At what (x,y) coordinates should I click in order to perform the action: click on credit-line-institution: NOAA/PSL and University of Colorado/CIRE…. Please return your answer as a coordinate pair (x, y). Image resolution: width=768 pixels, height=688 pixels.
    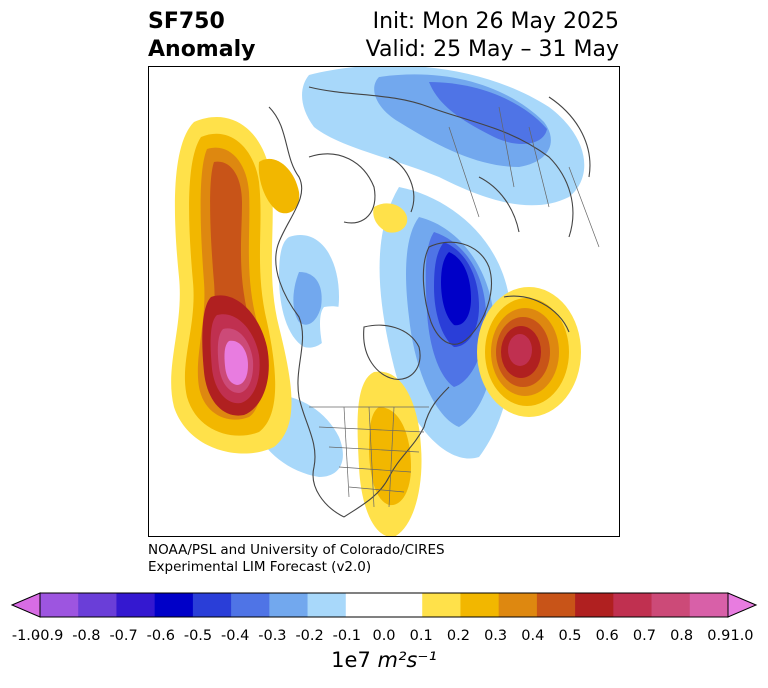
    Looking at the image, I should click on (296, 550).